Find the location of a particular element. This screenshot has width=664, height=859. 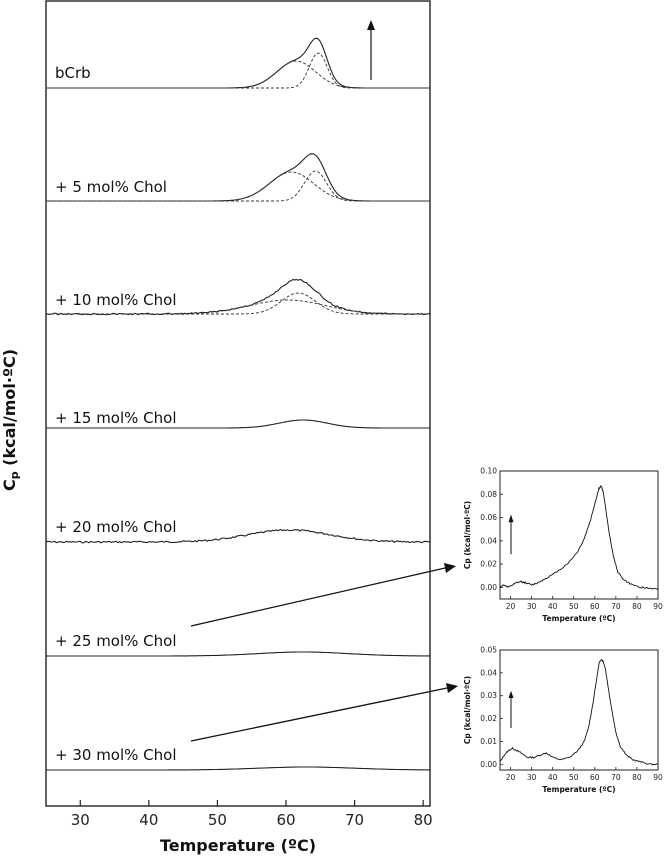

inset-y-tick-label: 0.06 is located at coordinates (488, 517).